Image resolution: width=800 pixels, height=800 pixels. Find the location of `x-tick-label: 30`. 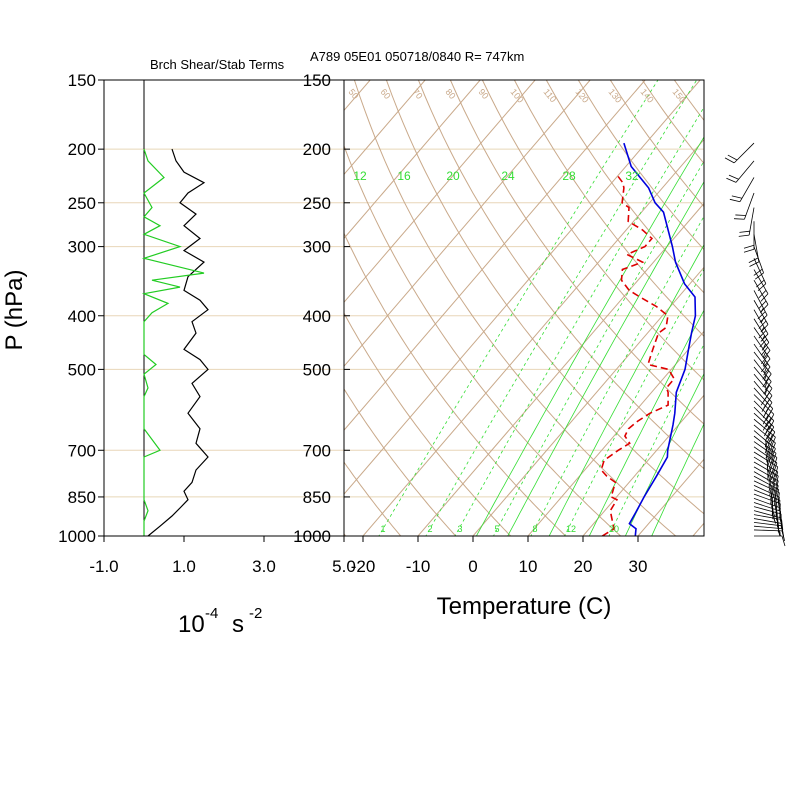

x-tick-label: 30 is located at coordinates (638, 566).